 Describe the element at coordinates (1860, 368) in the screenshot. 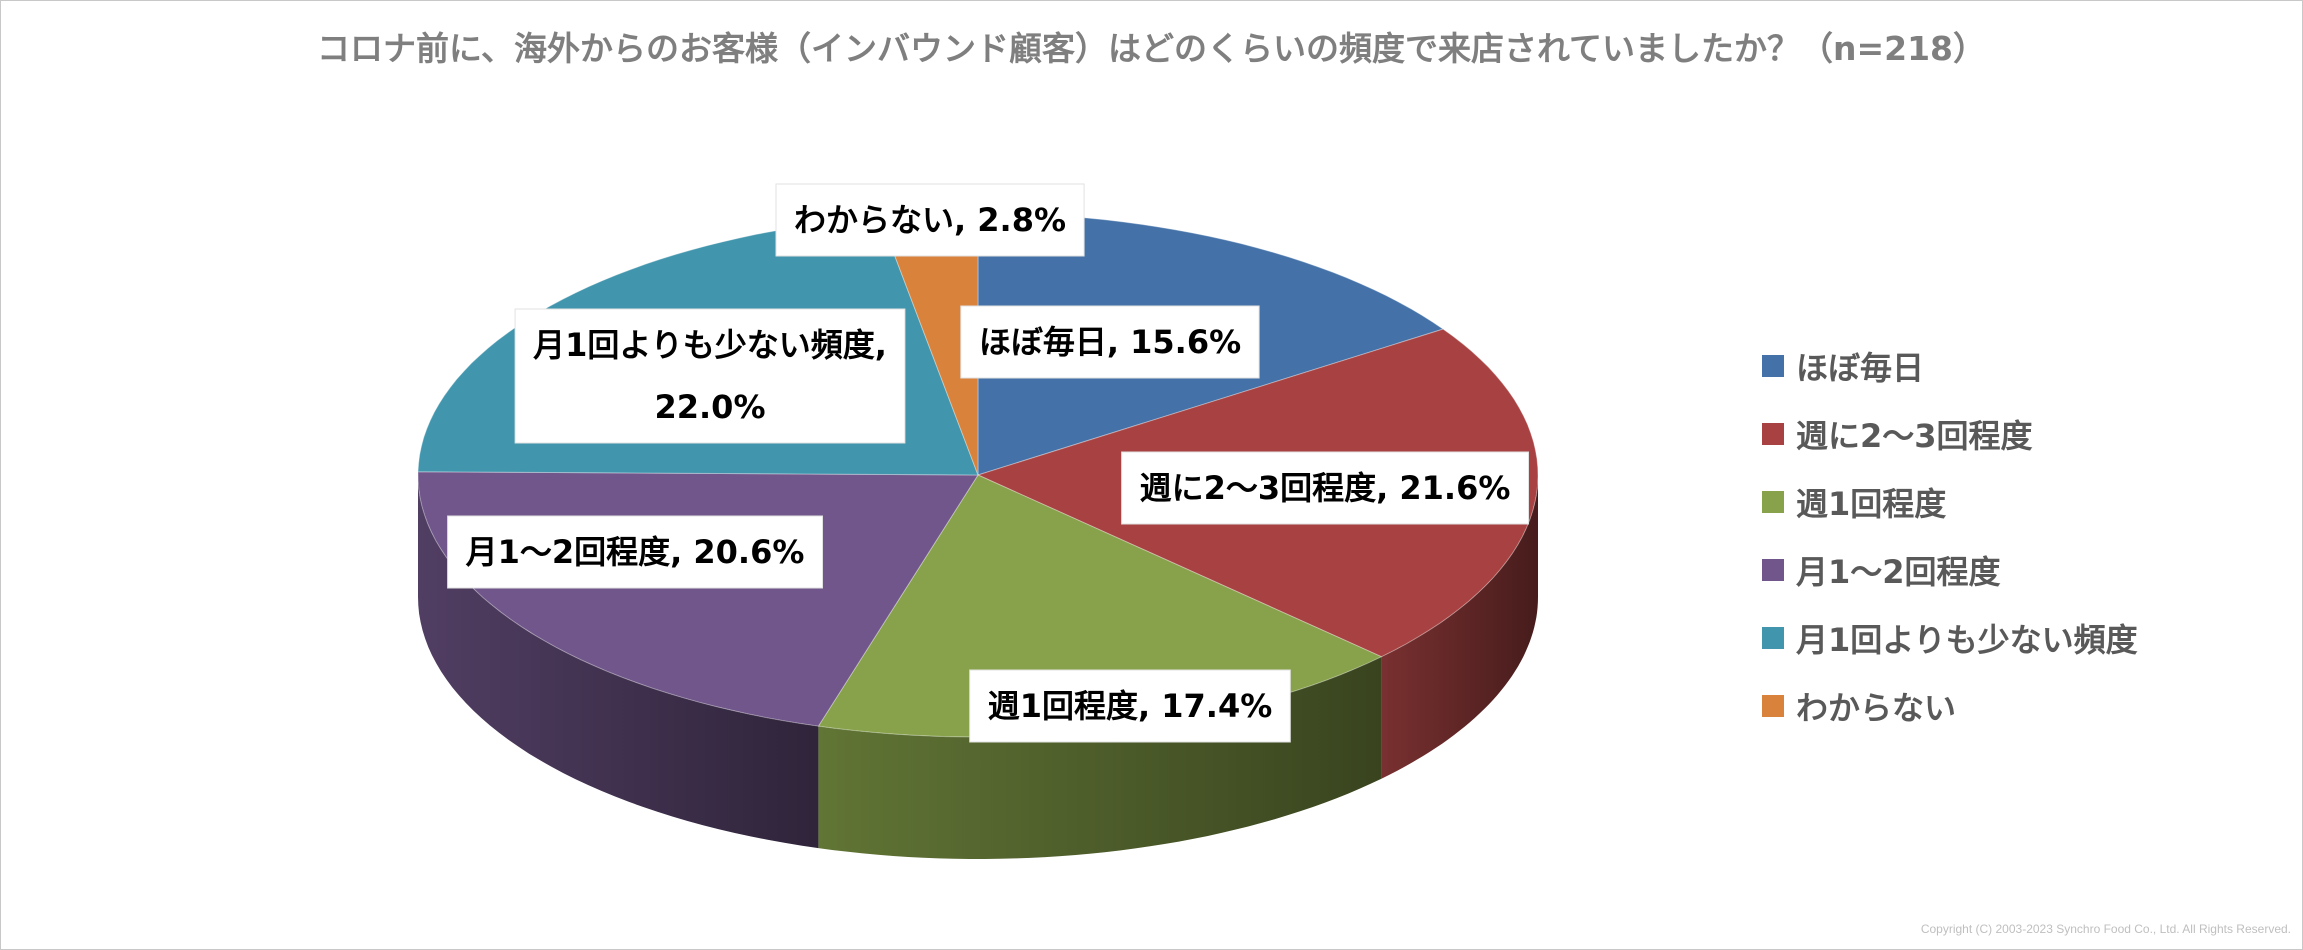

I see `legend-label: ほぼ毎日` at that location.